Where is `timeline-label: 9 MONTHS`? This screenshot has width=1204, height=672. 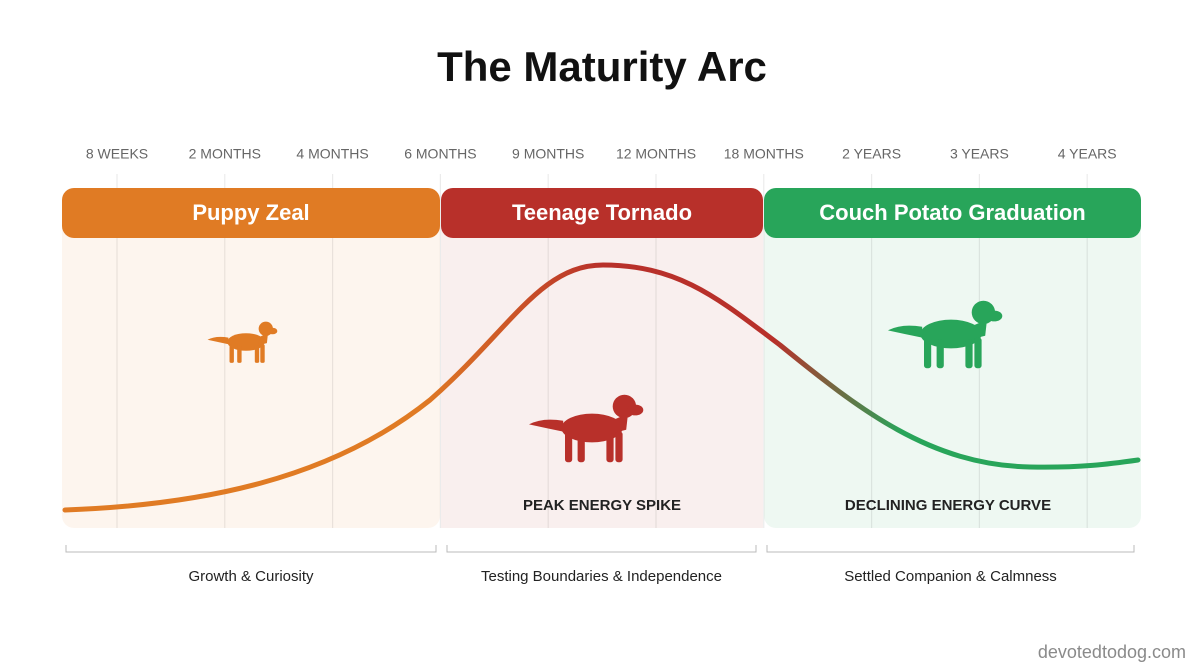
timeline-label: 9 MONTHS is located at coordinates (548, 154).